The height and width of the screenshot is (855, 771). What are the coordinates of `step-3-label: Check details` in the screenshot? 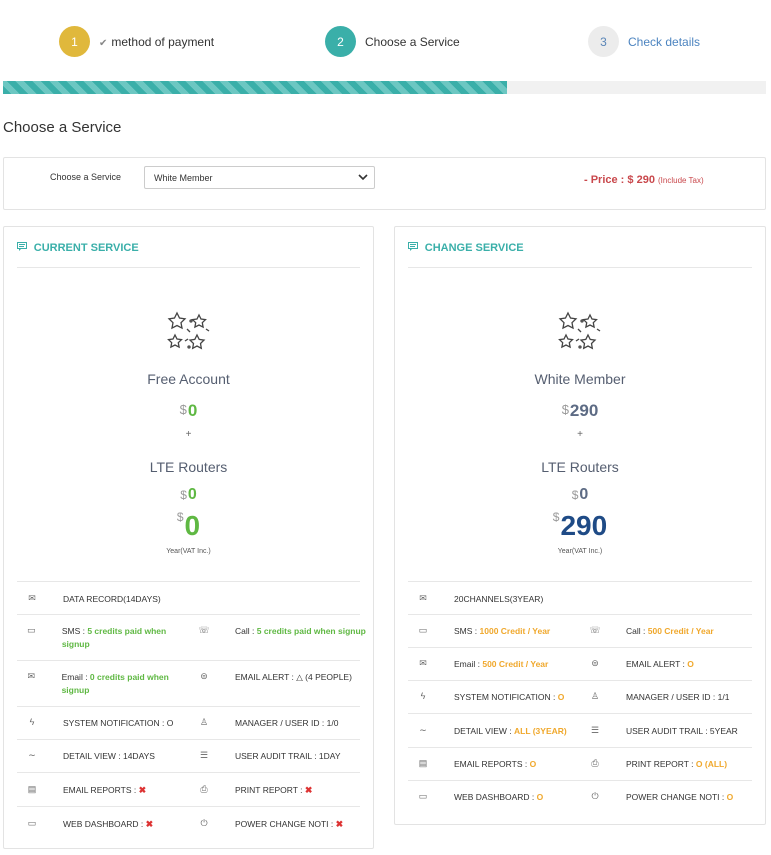 It's located at (664, 41).